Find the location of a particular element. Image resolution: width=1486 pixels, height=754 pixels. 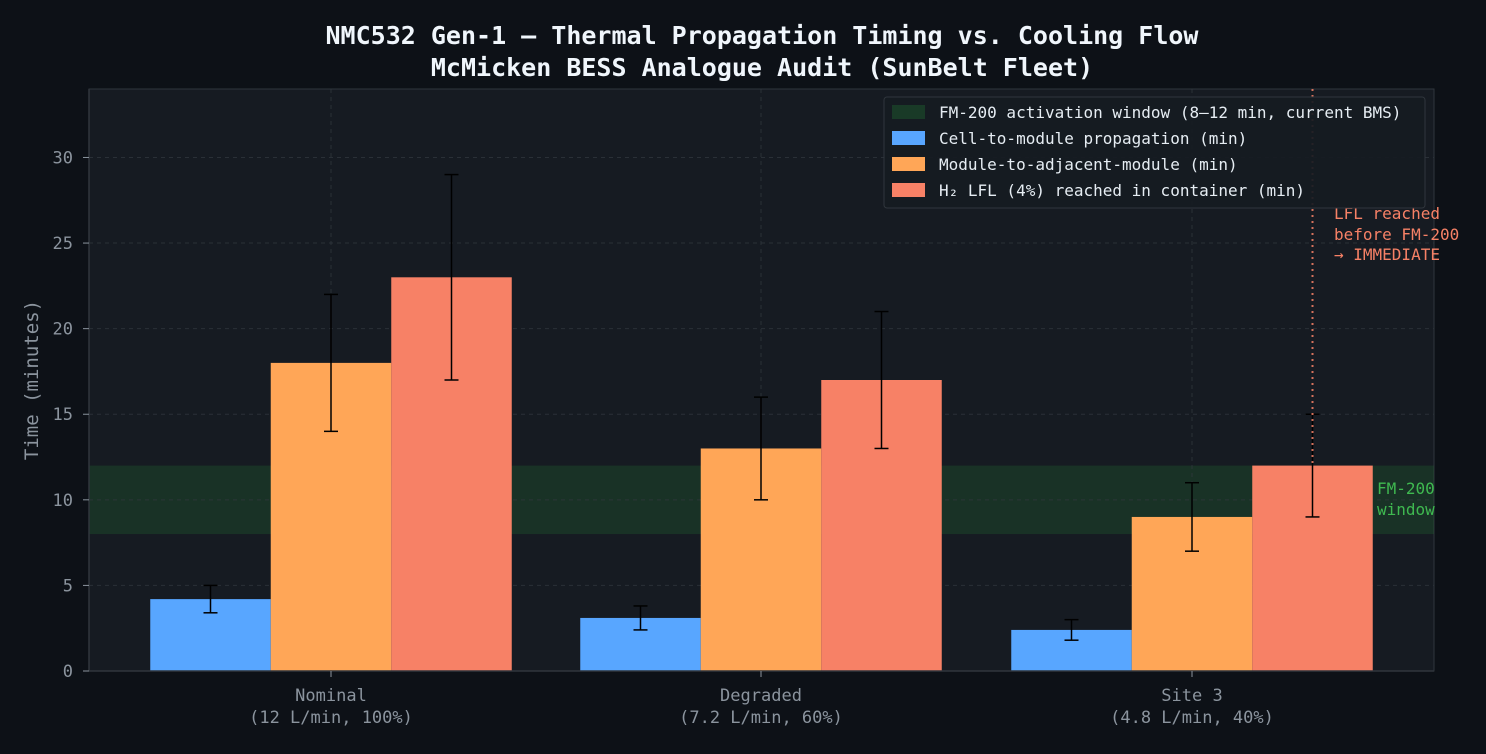

x-tick-sublabel: (12 L/min, 100%) is located at coordinates (331, 718).